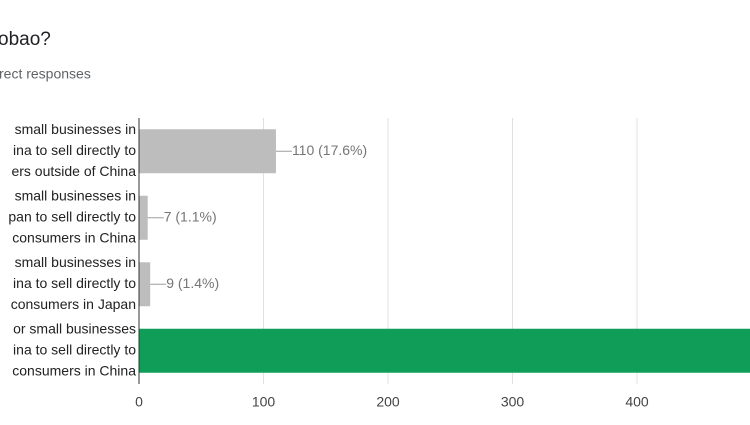  Describe the element at coordinates (513, 402) in the screenshot. I see `x-tick-label: 300` at that location.